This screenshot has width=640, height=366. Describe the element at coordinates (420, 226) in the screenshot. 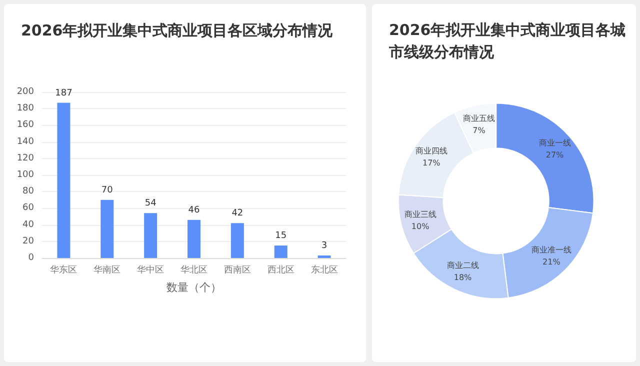

I see `data-label: 10%` at that location.